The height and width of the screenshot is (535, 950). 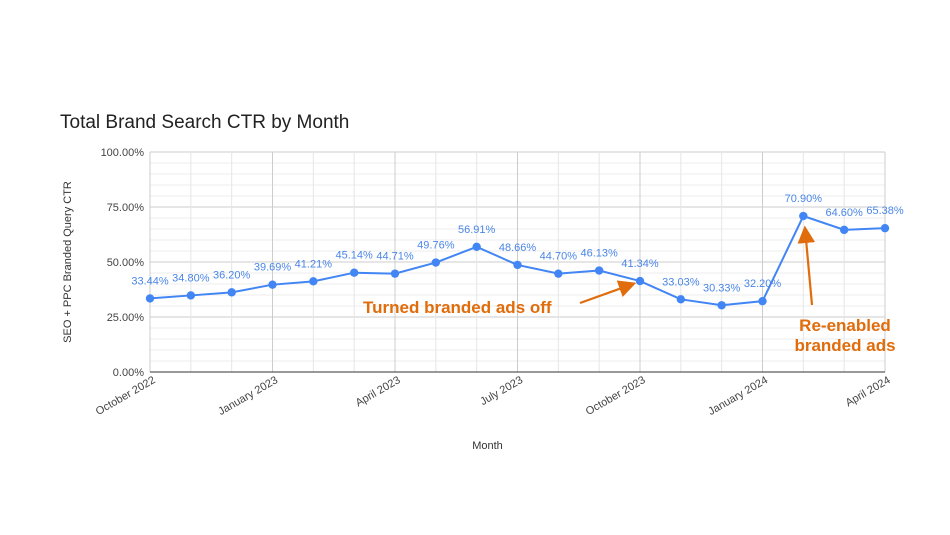 I want to click on data-label: 41.21%, so click(x=314, y=264).